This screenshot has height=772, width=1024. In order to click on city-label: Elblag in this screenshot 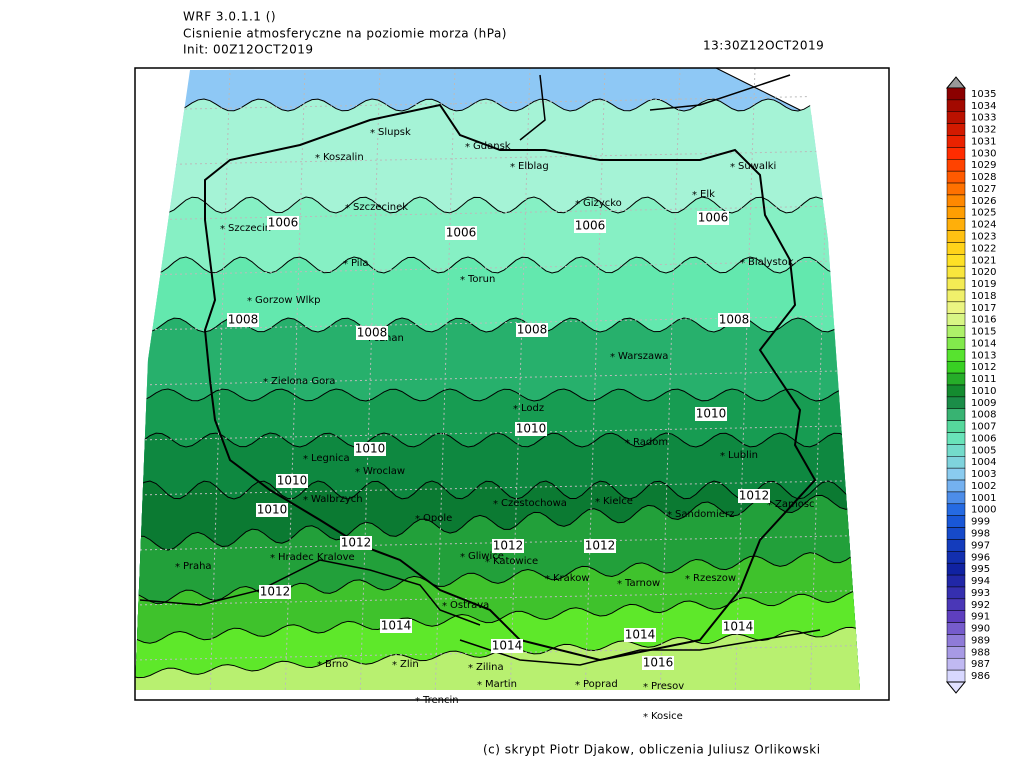, I will do `click(533, 166)`.